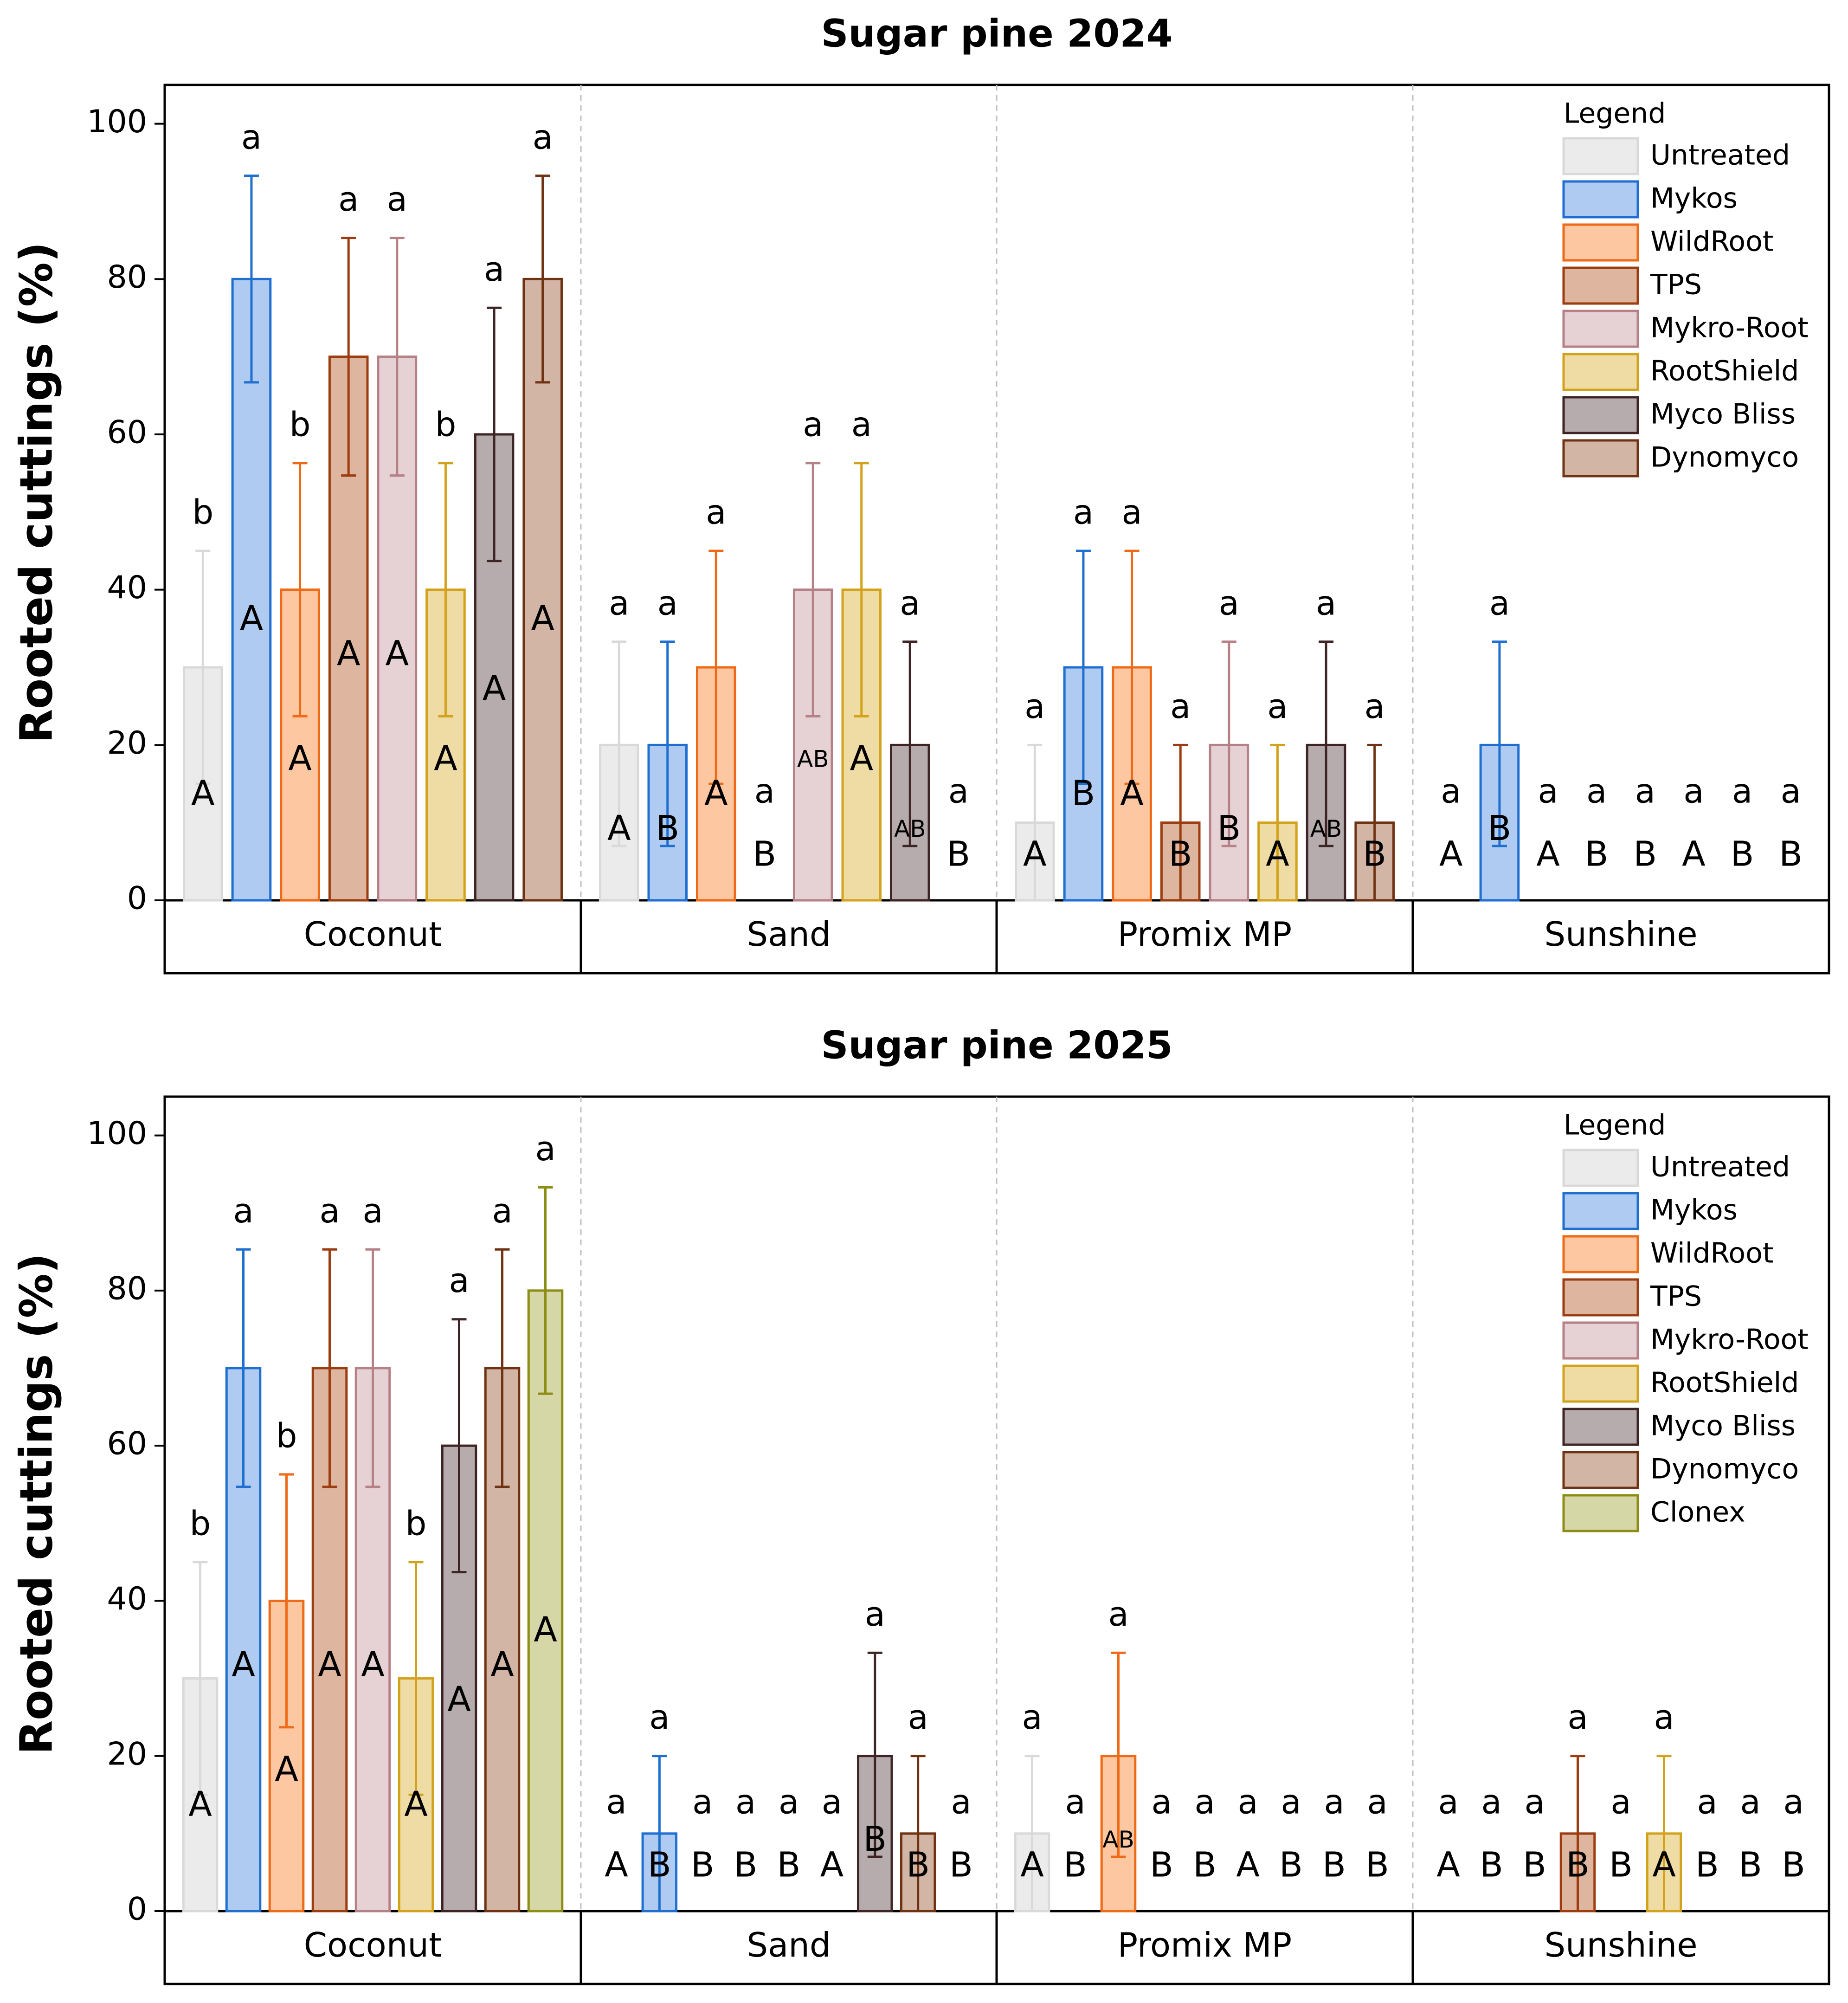 The width and height of the screenshot is (1848, 2003). I want to click on legend-label: Myco Bliss, so click(1723, 1426).